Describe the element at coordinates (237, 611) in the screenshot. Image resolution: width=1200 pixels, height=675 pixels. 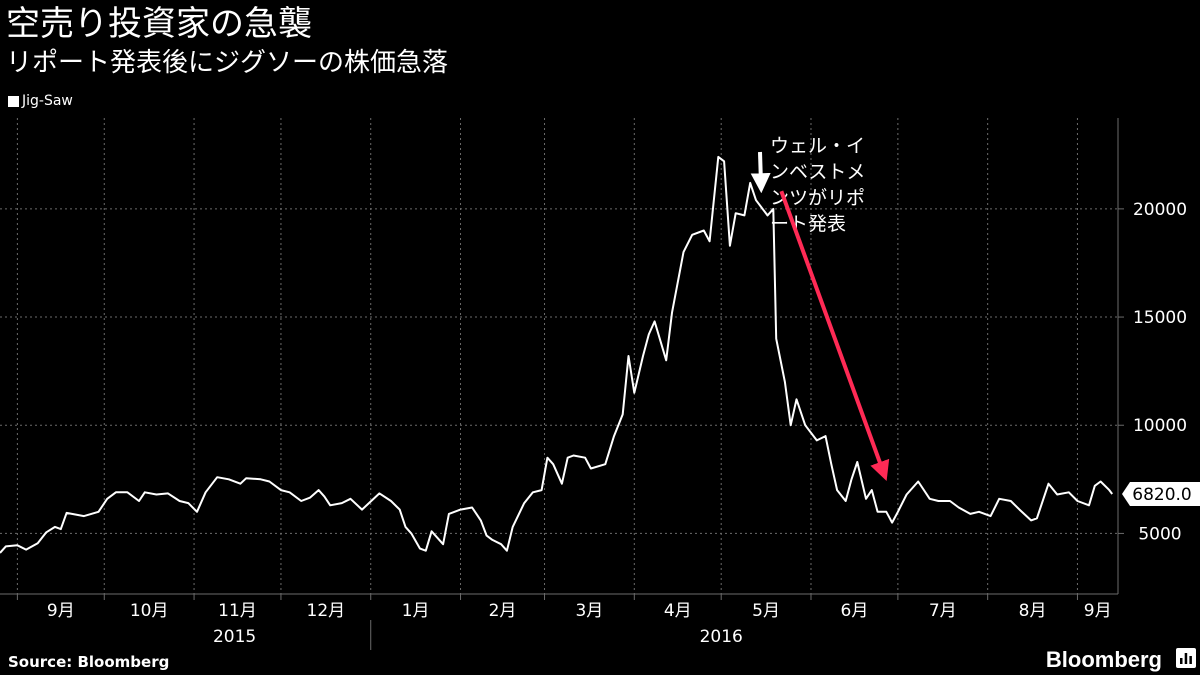
I see `month-label: 11月` at that location.